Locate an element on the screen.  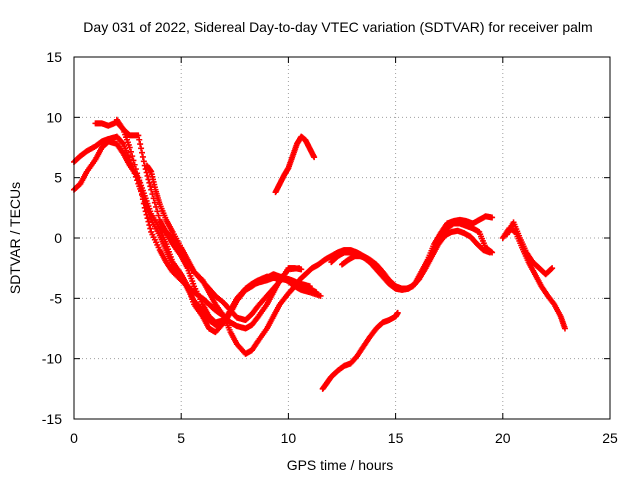
y-tick-label: 5 is located at coordinates (58, 178).